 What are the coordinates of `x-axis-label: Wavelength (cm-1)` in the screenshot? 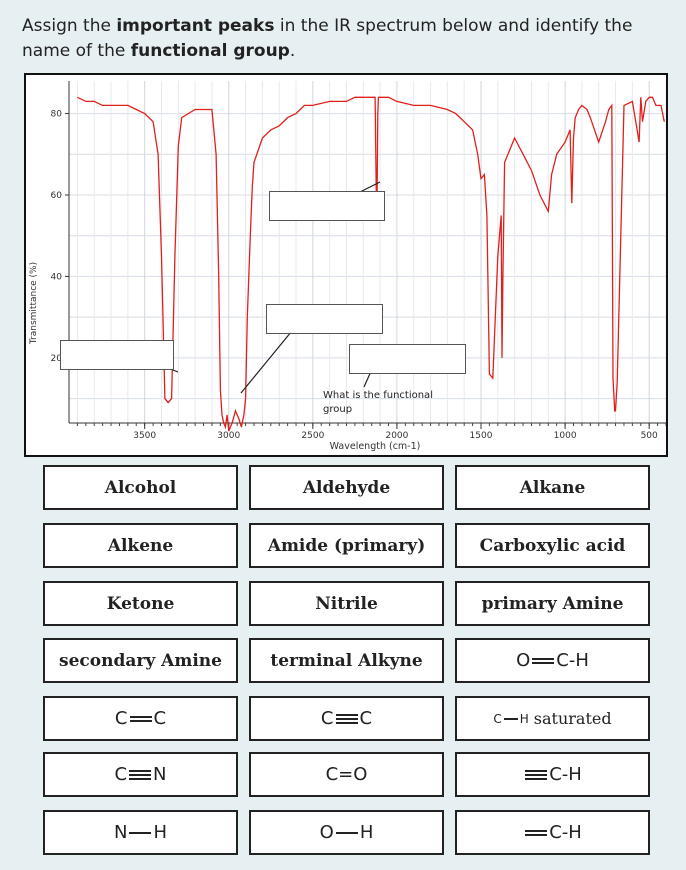 It's located at (375, 446).